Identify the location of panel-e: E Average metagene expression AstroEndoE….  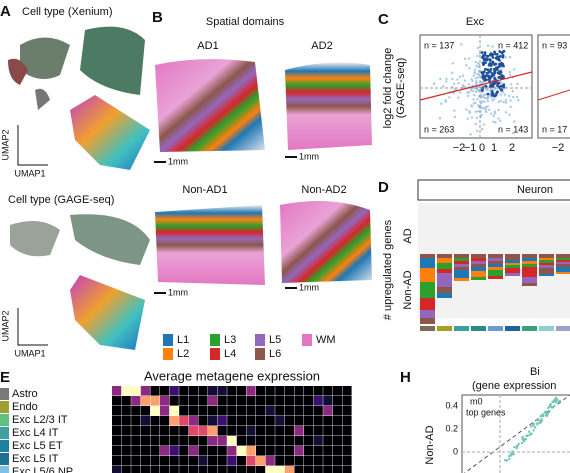
(176, 420).